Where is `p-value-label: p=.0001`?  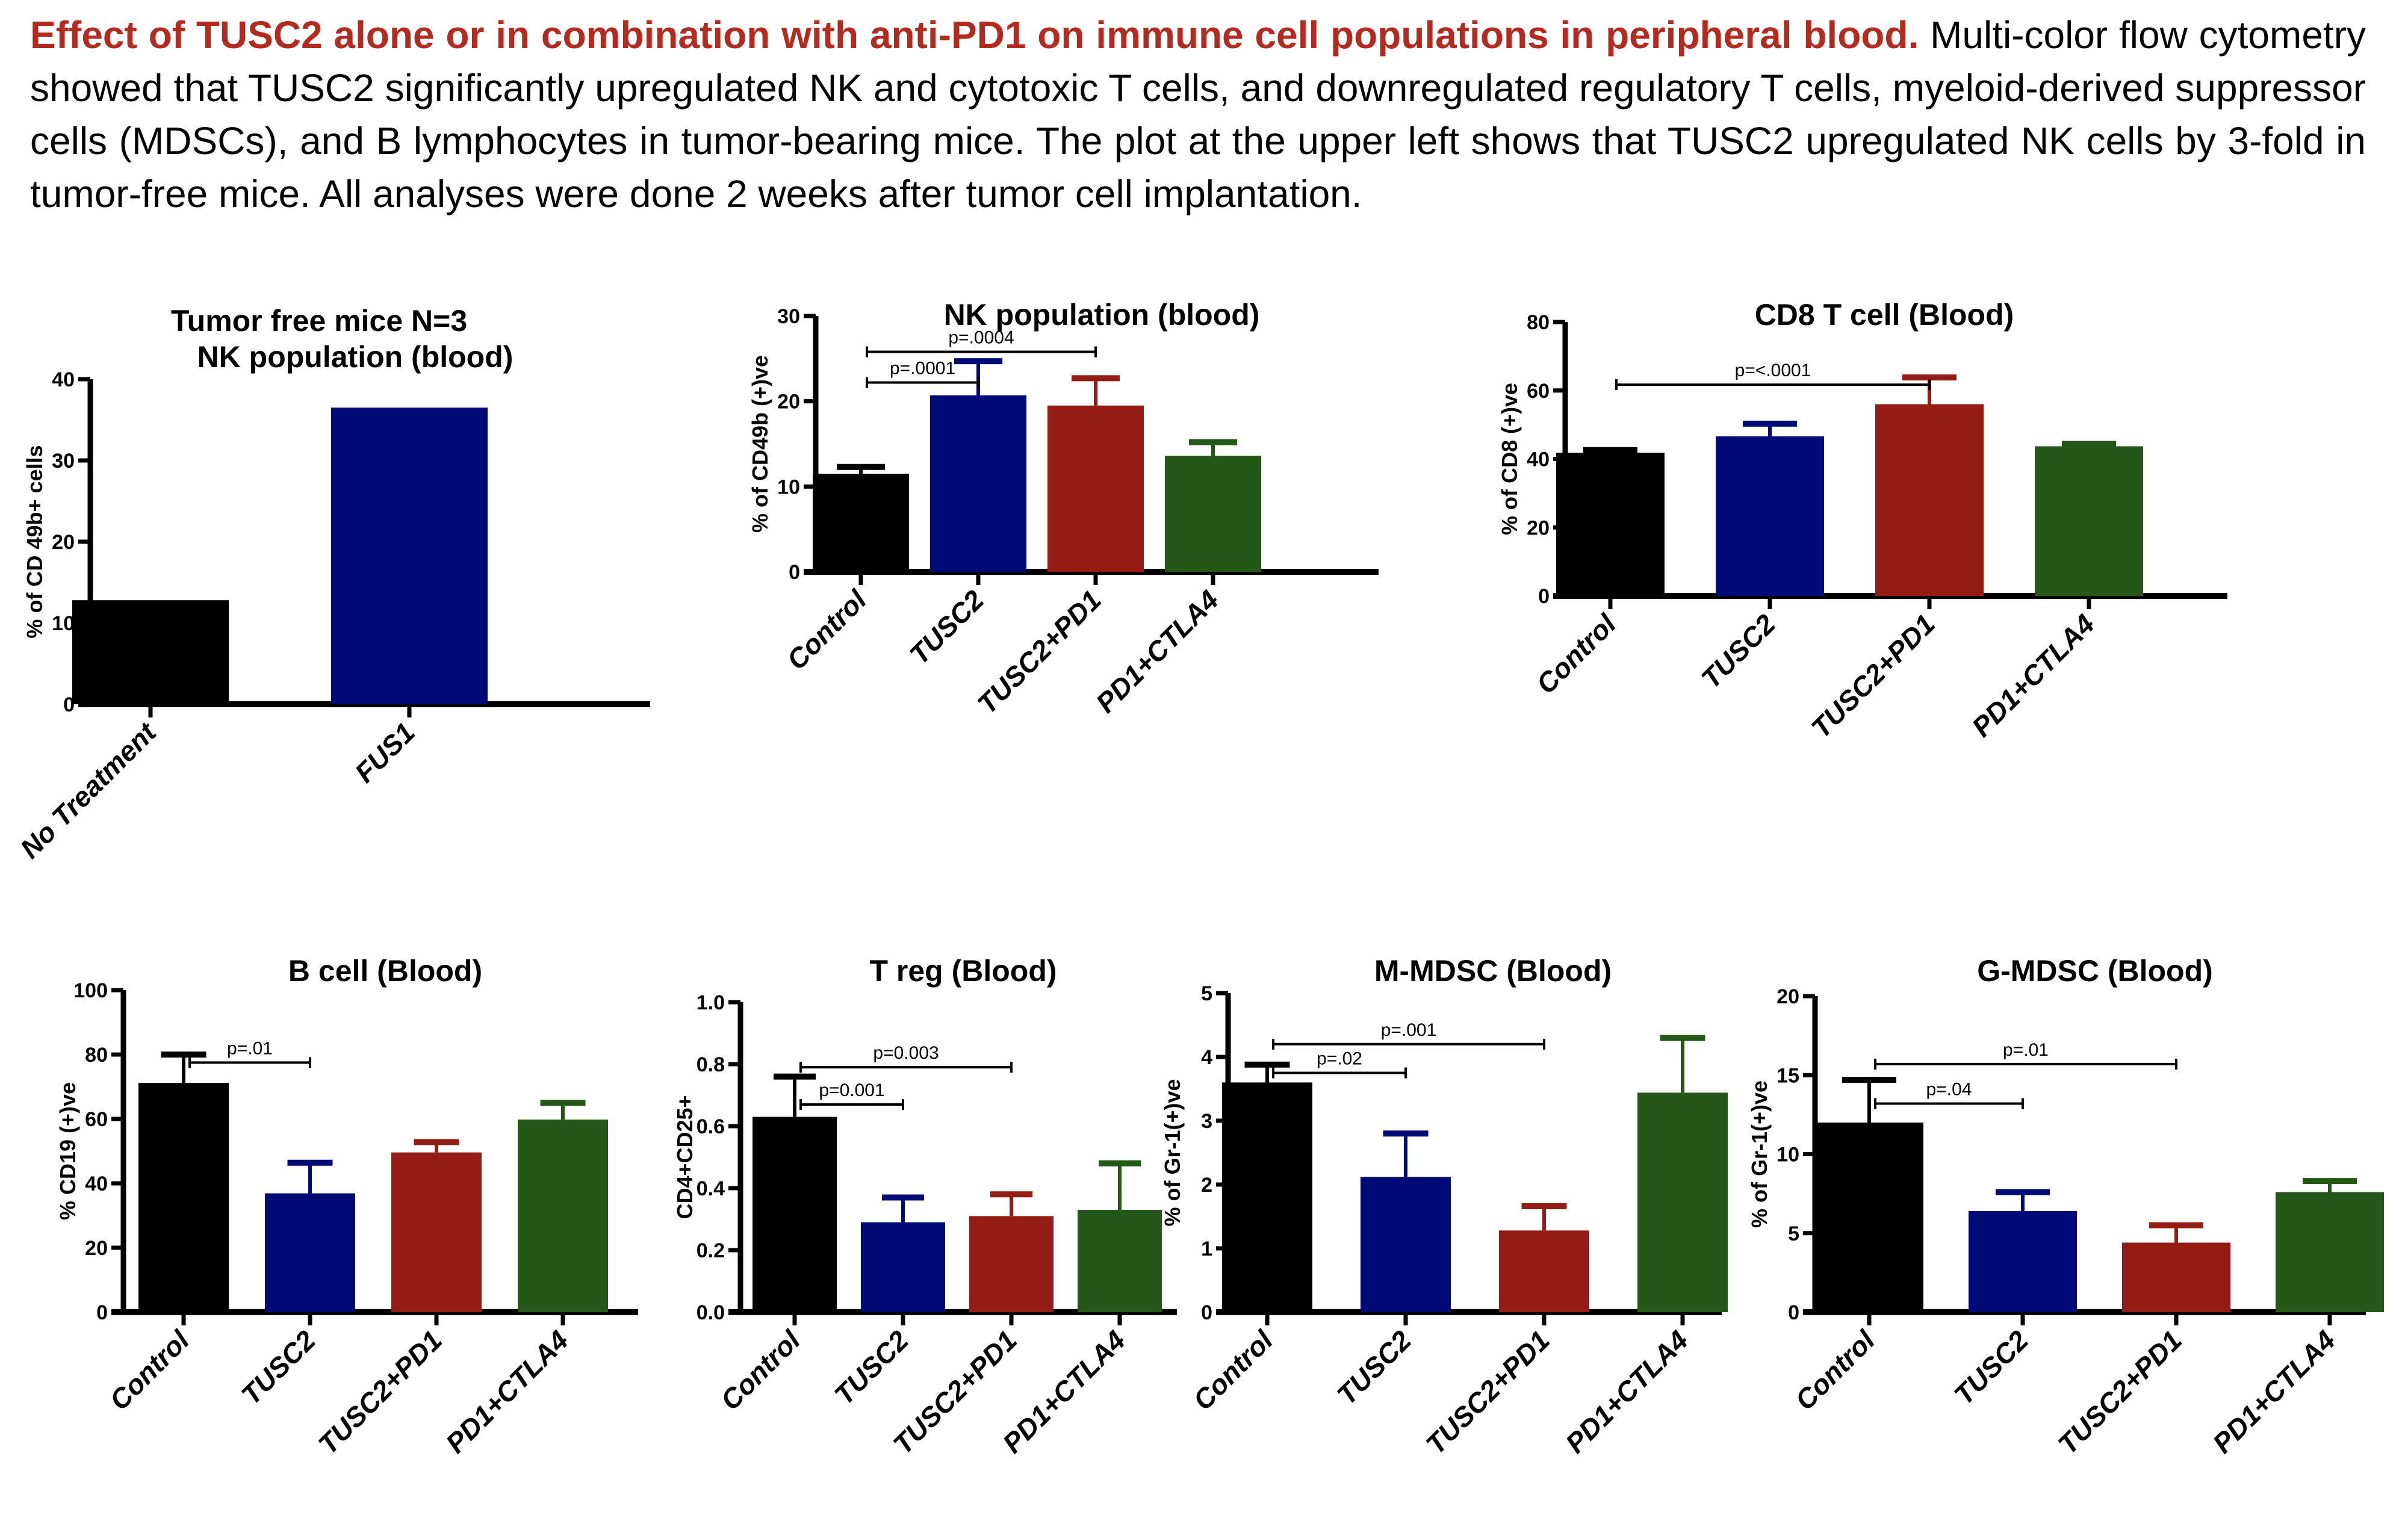 p-value-label: p=.0001 is located at coordinates (922, 369).